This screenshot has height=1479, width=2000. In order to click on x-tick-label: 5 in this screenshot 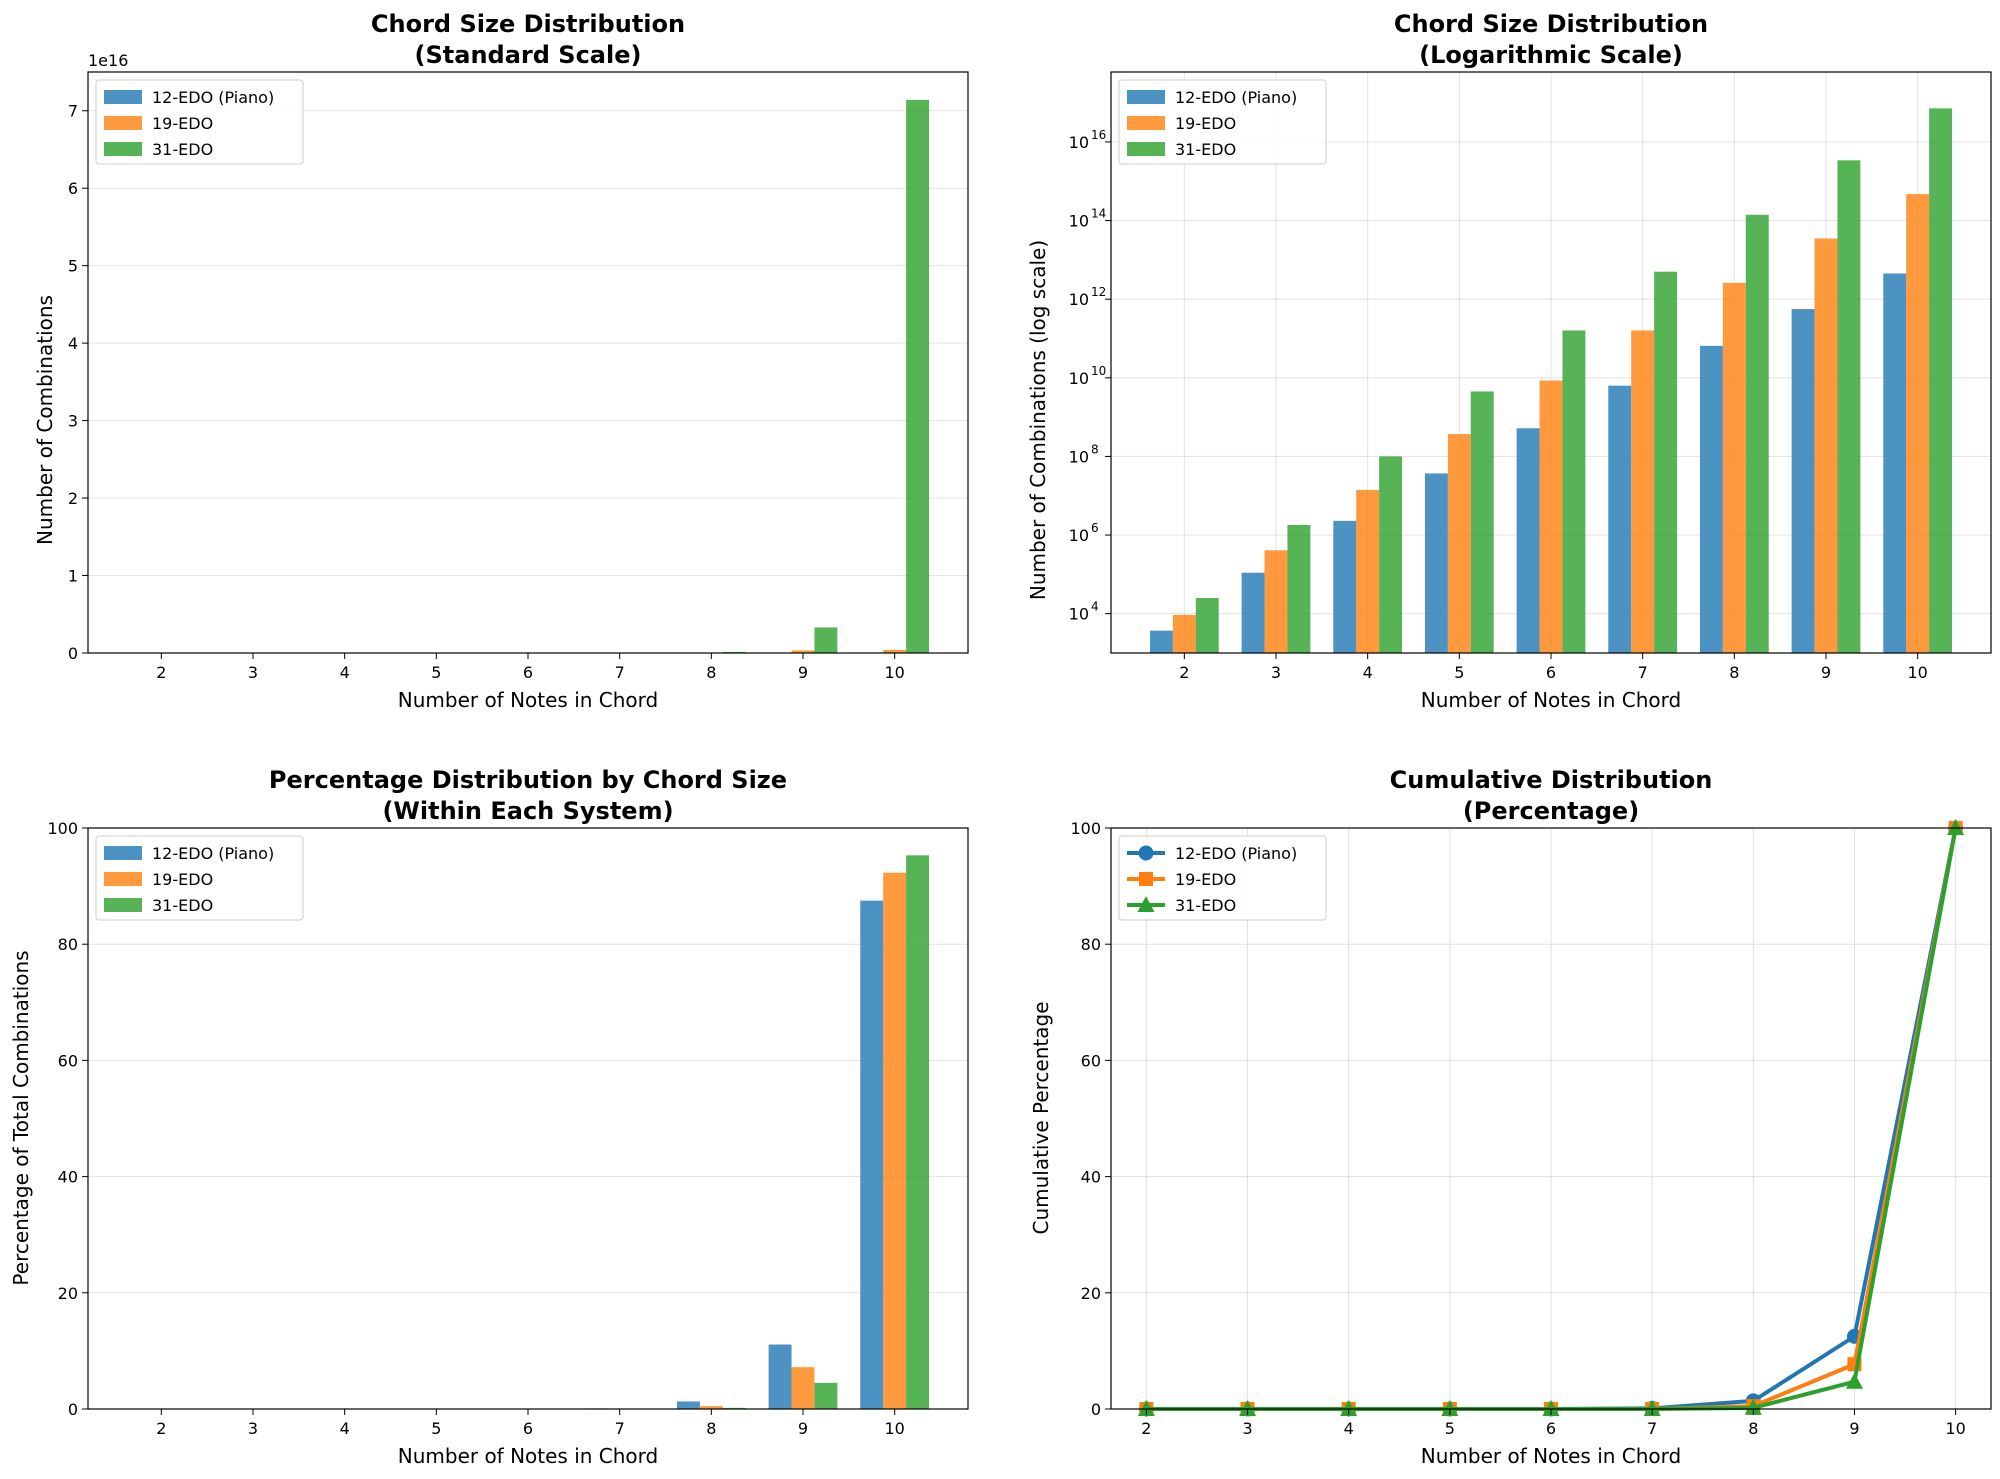, I will do `click(436, 672)`.